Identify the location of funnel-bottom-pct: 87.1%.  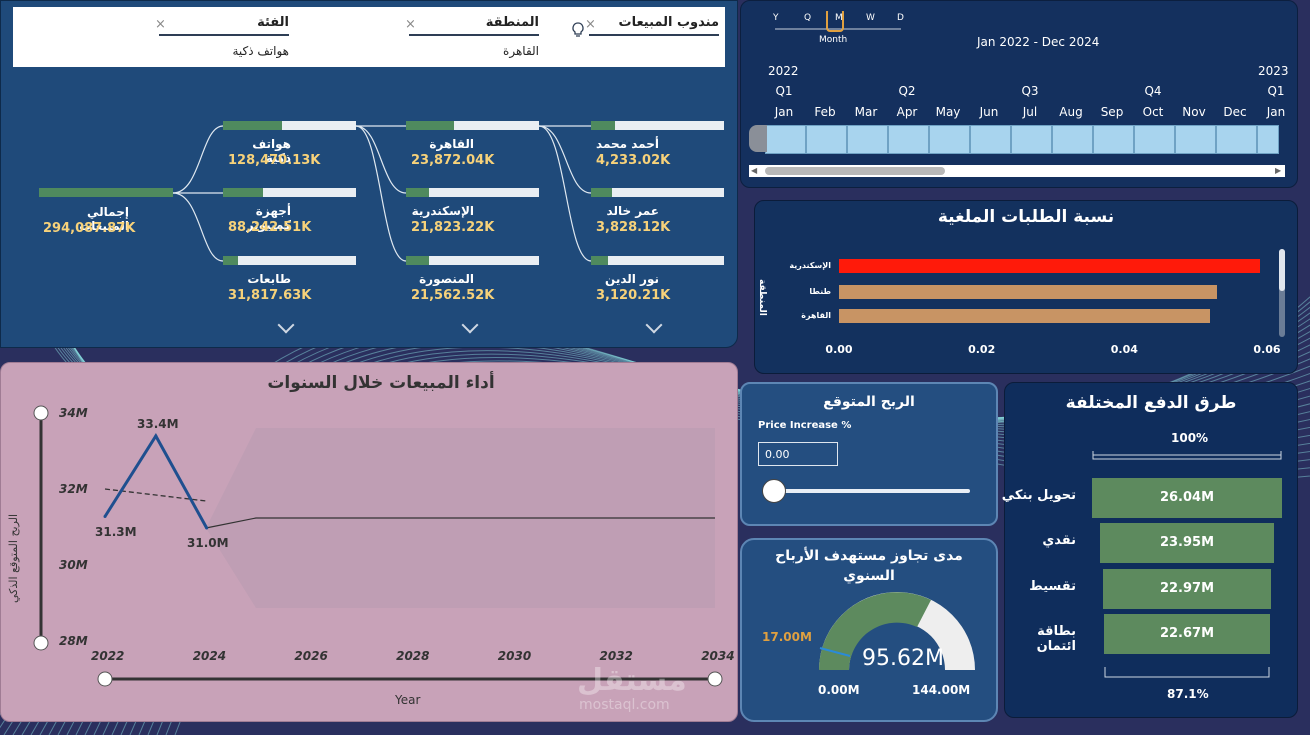
(1188, 694).